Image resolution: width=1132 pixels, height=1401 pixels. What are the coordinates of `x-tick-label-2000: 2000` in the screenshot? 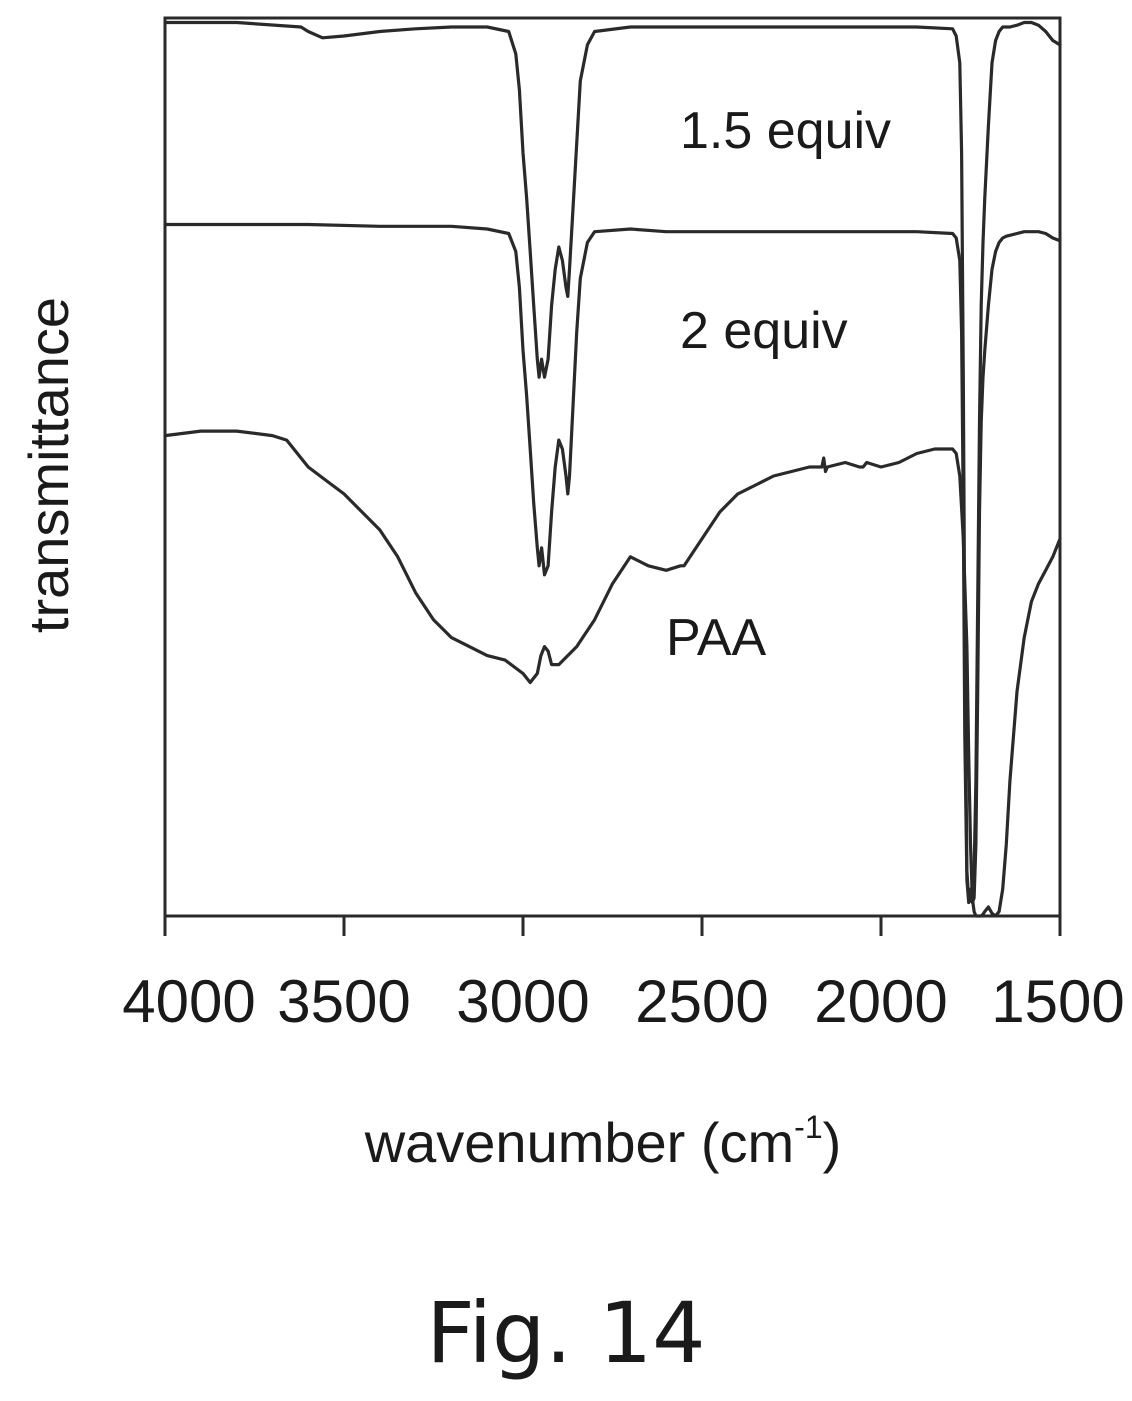 It's located at (880, 1001).